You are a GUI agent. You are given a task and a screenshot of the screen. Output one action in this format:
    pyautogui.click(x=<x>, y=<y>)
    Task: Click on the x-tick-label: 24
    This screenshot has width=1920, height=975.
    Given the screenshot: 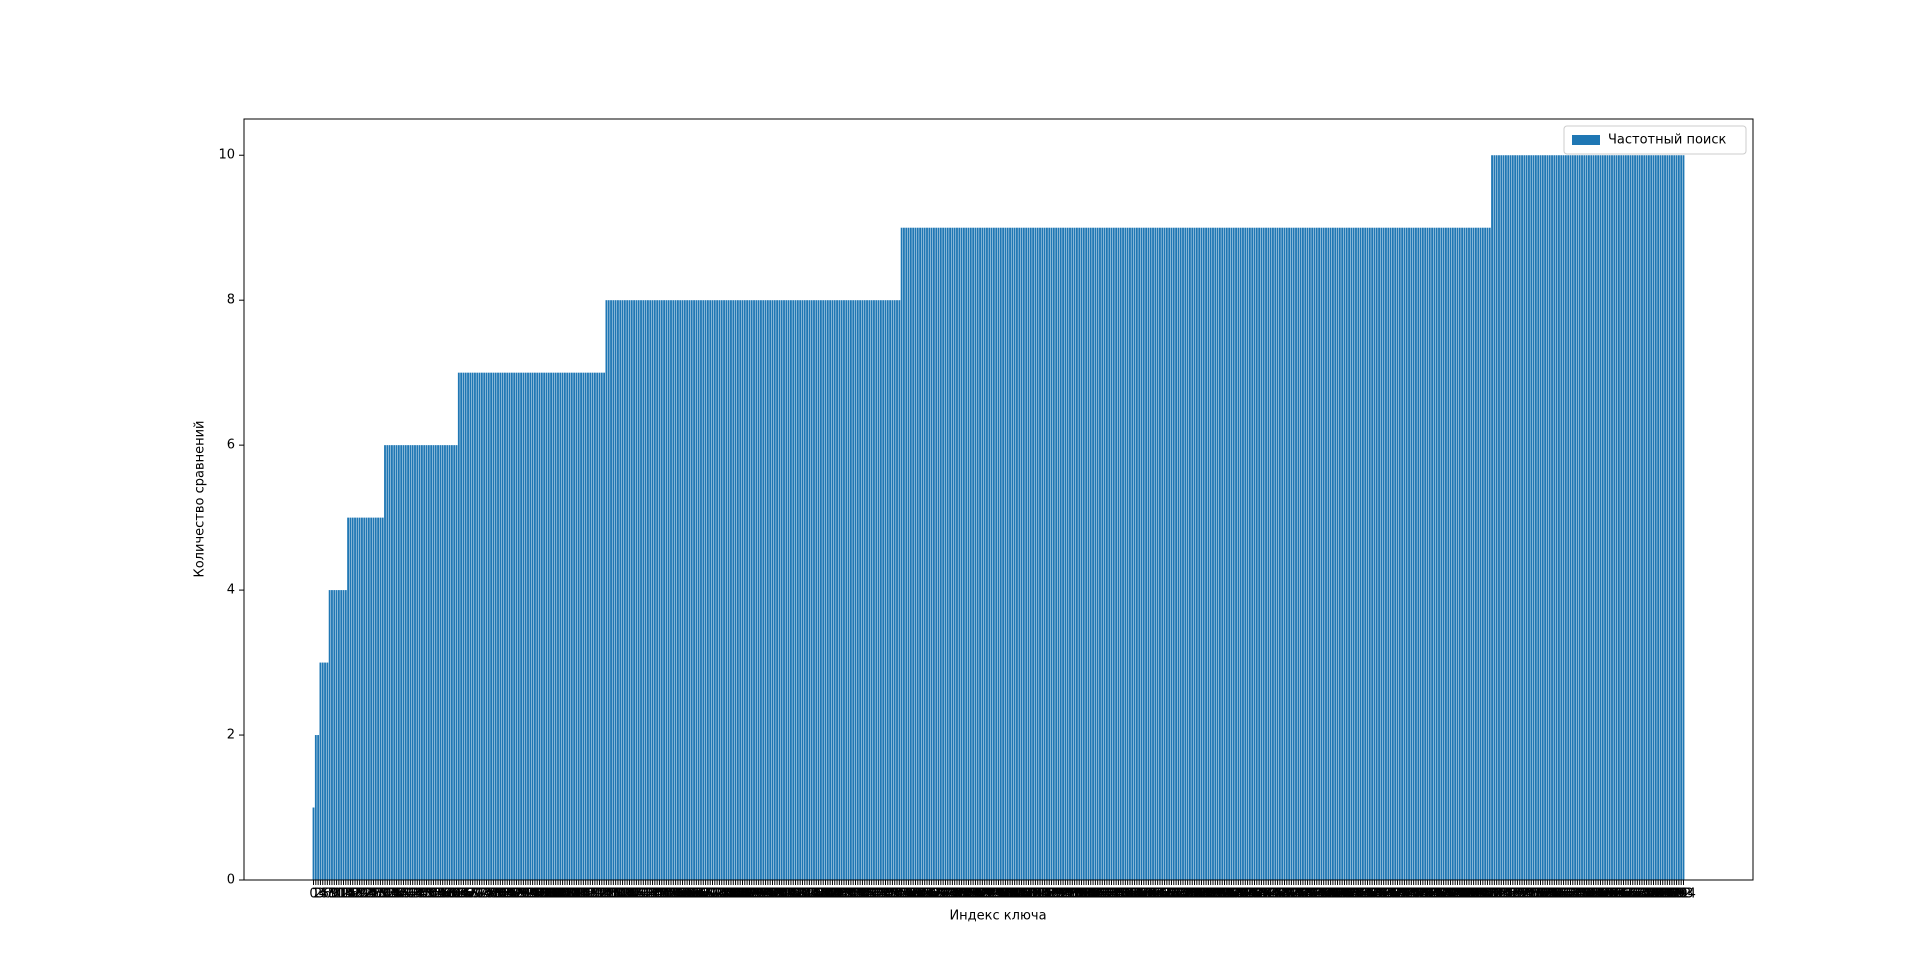 What is the action you would take?
    pyautogui.click(x=369, y=894)
    